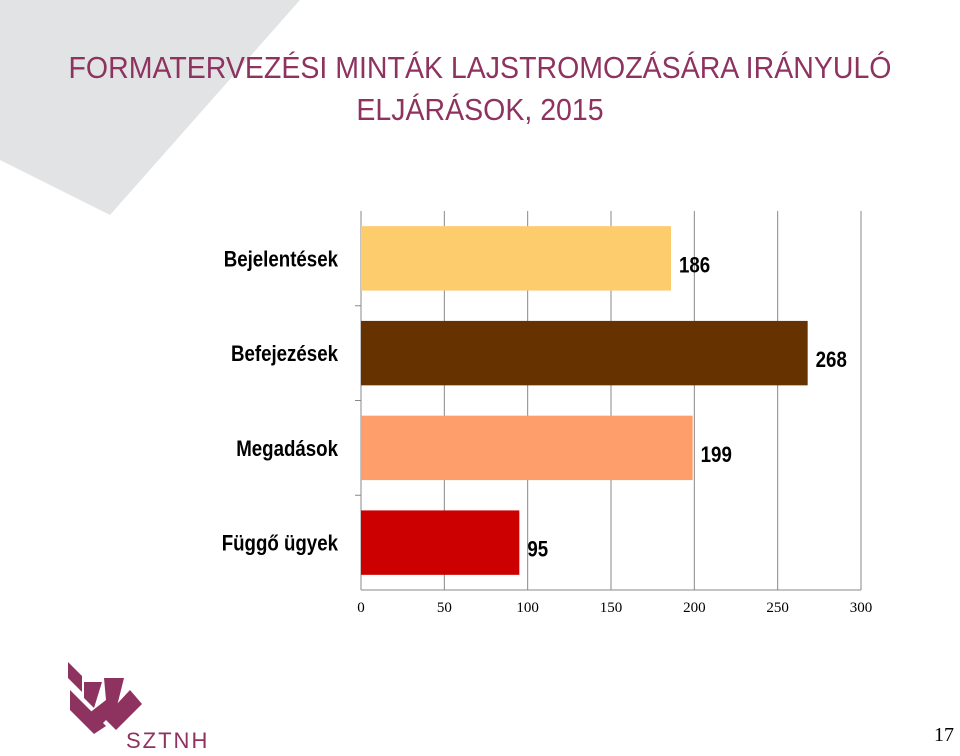 Image resolution: width=960 pixels, height=756 pixels. What do you see at coordinates (287, 450) in the screenshot?
I see `category-label: Megadások` at bounding box center [287, 450].